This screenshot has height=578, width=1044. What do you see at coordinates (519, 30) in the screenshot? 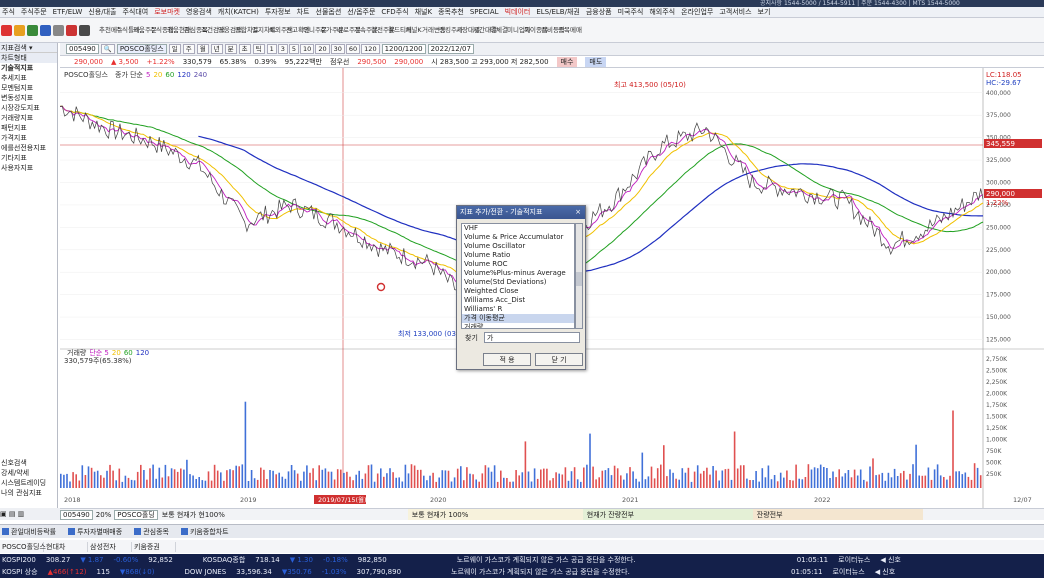
I see `toolbar-button: 미니업가` at bounding box center [519, 30].